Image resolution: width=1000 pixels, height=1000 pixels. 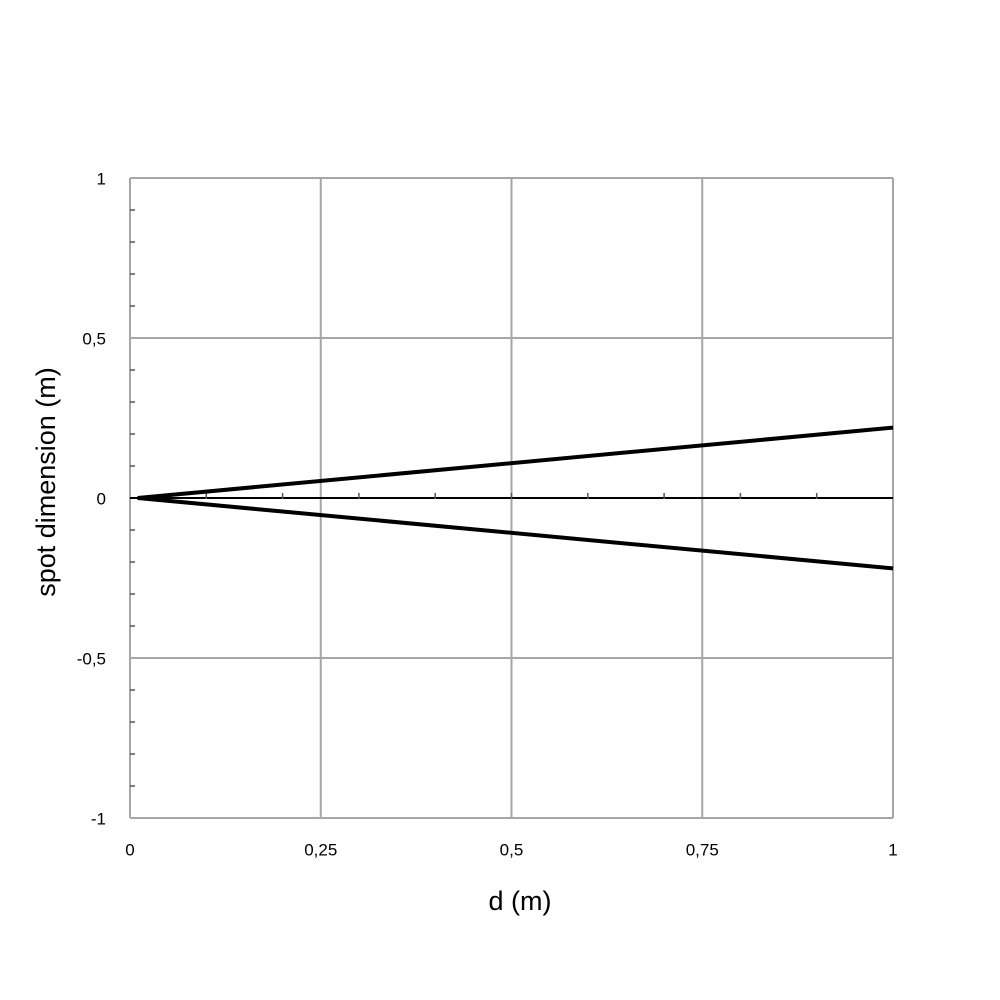 I want to click on y-axis-title: spot dimension (m), so click(x=46, y=482).